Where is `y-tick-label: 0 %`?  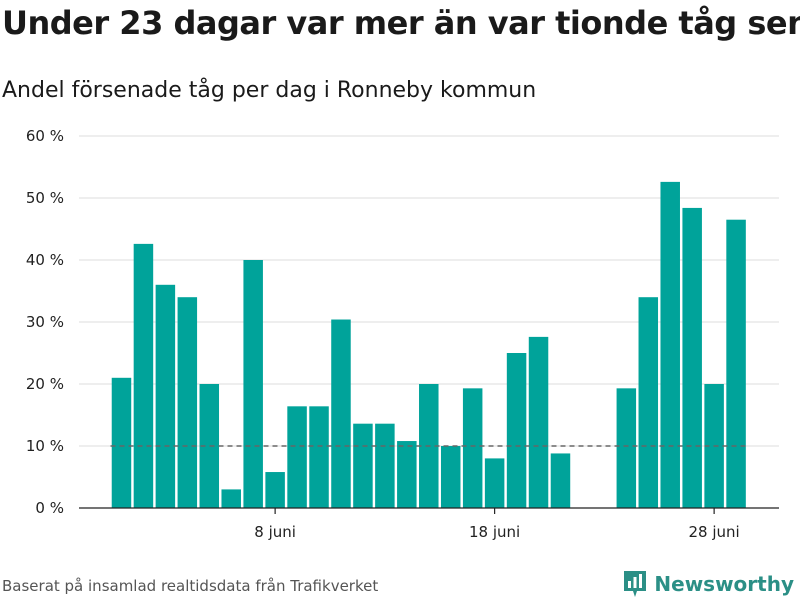
y-tick-label: 0 % is located at coordinates (49, 508).